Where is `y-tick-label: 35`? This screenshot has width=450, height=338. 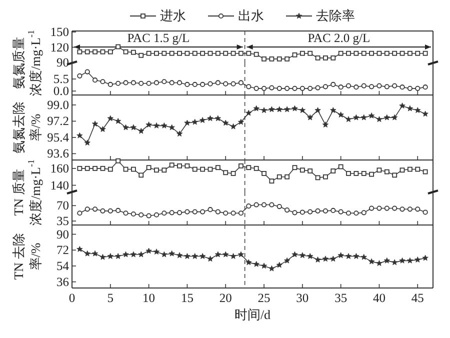
y-tick-label: 35 is located at coordinates (62, 221).